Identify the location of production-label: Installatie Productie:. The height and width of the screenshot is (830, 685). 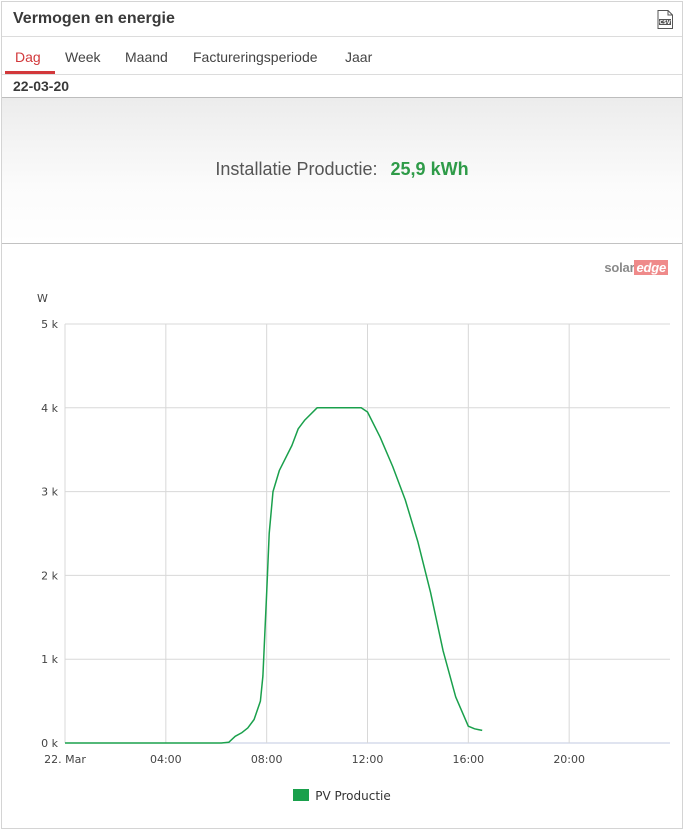
(296, 169).